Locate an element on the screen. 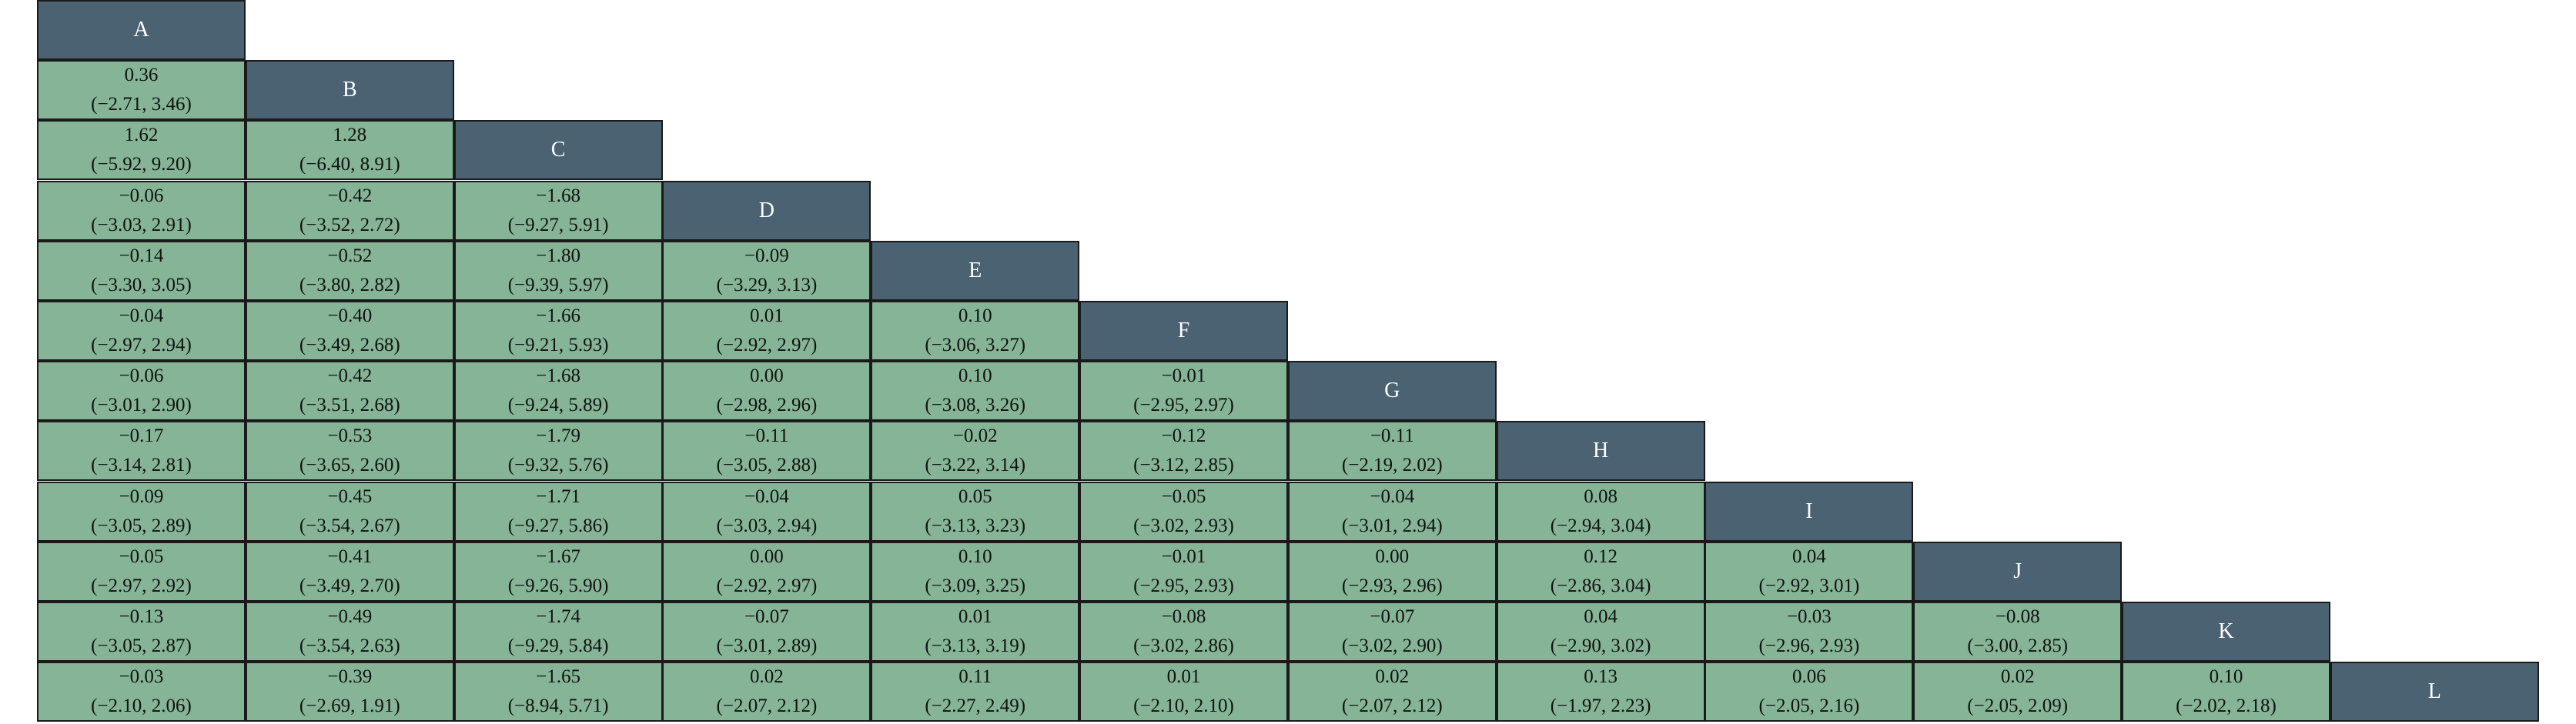 The image size is (2576, 724). confidence-interval: (−3.30, 3.05) is located at coordinates (142, 284).